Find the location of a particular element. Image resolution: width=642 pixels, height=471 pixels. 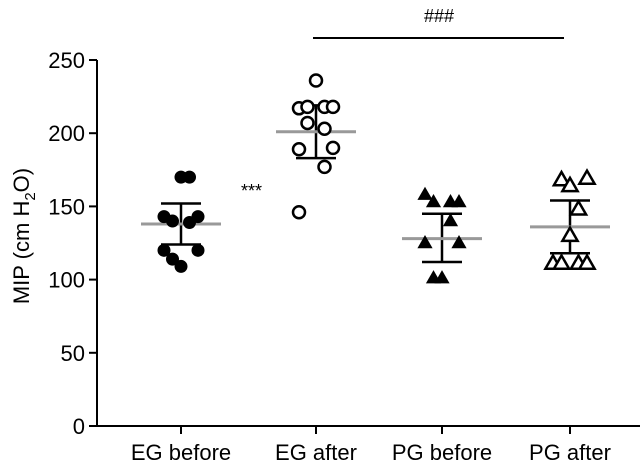

group-pg-after is located at coordinates (570, 219).